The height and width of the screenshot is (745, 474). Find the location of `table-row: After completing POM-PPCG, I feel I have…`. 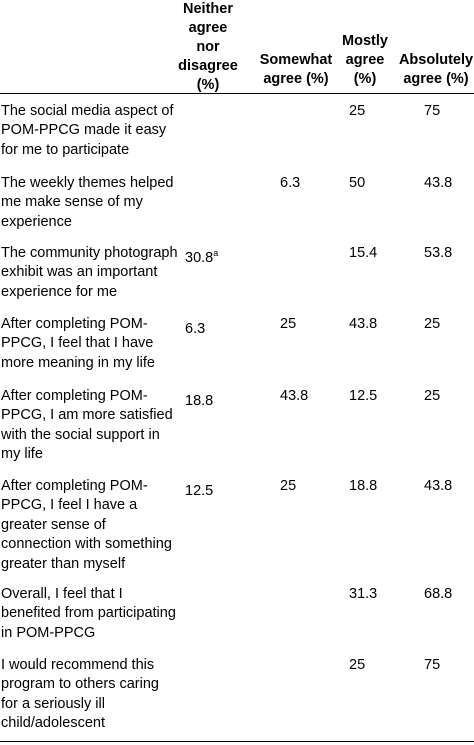

table-row: After completing POM-PPCG, I feel I have… is located at coordinates (237, 532).